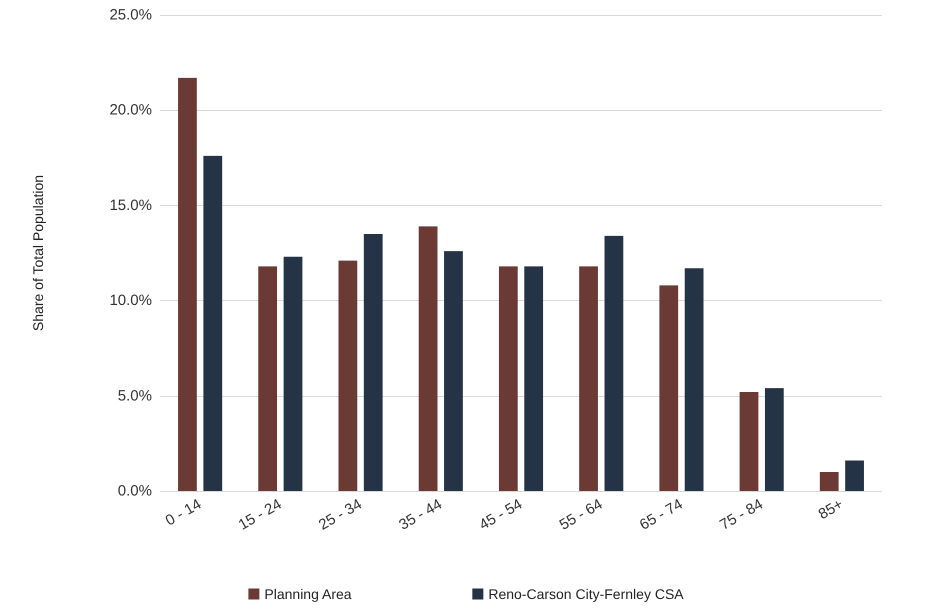 This screenshot has height=616, width=932. Describe the element at coordinates (183, 513) in the screenshot. I see `x-tick-label: 0 - 14` at that location.